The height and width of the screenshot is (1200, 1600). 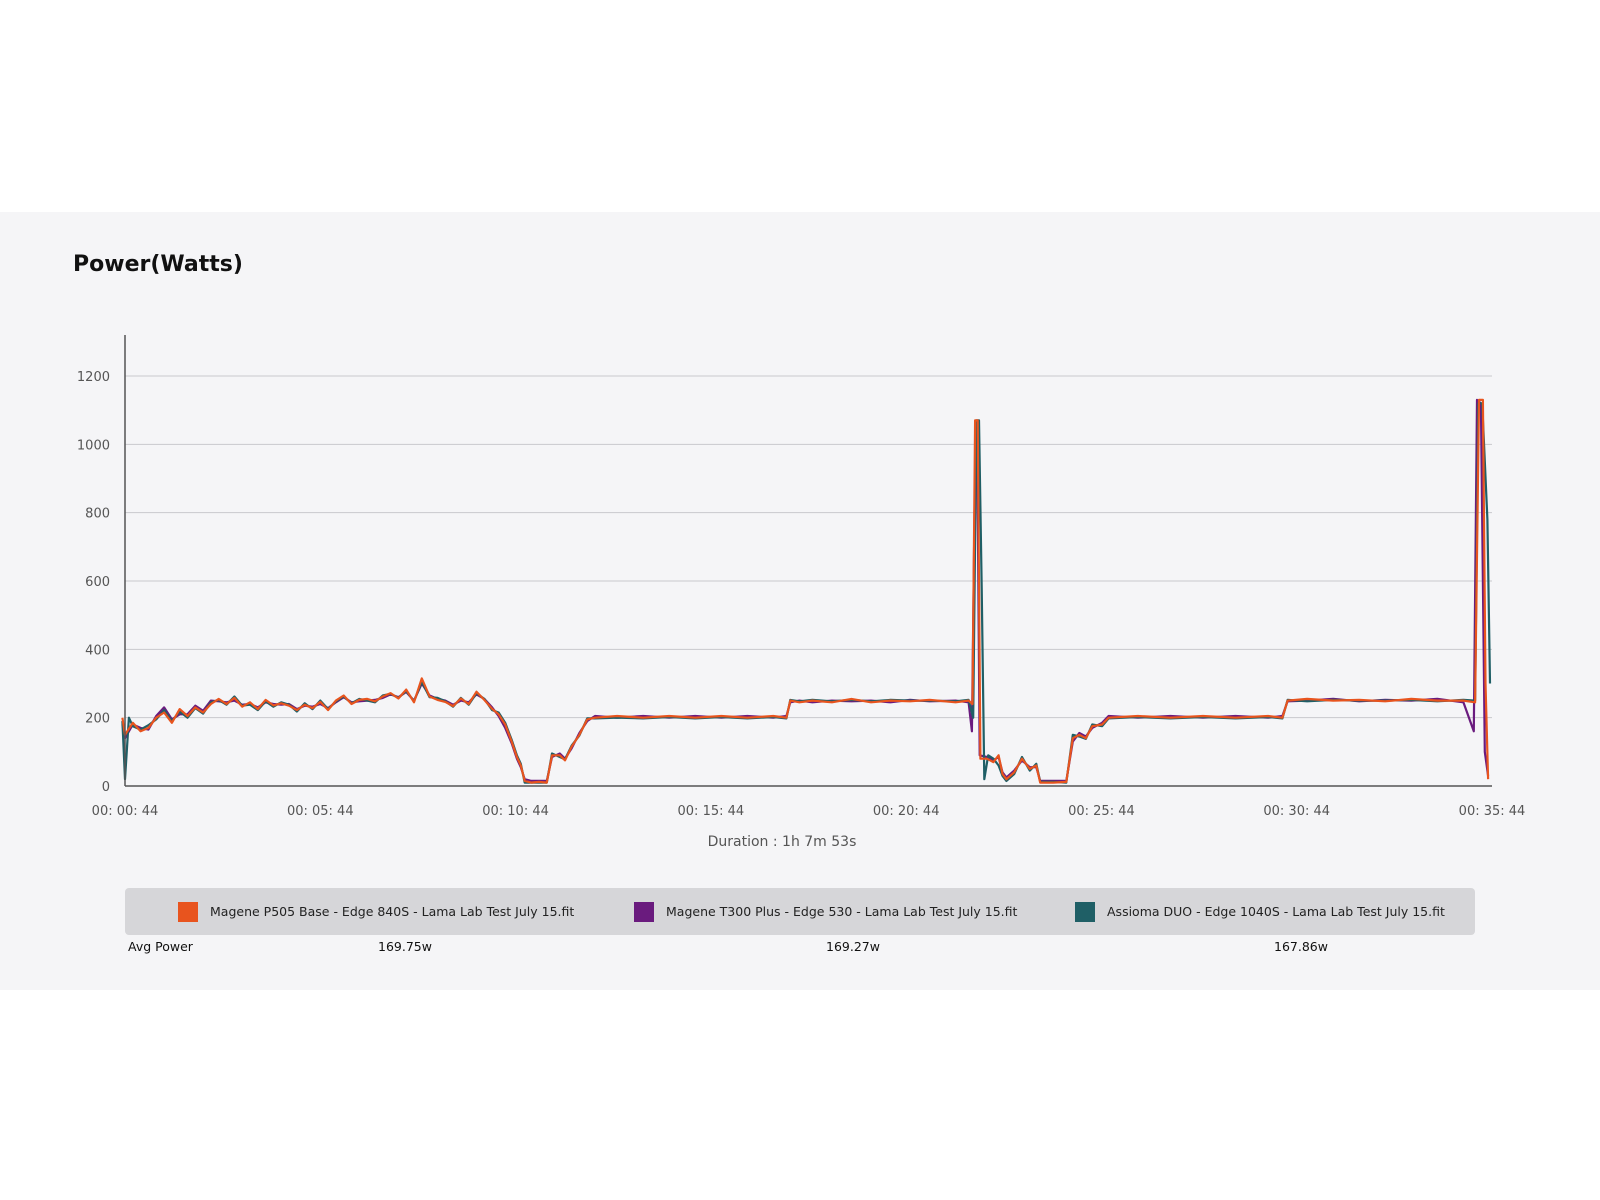 I want to click on x-tick-label: 00: 35: 44, so click(x=1492, y=811).